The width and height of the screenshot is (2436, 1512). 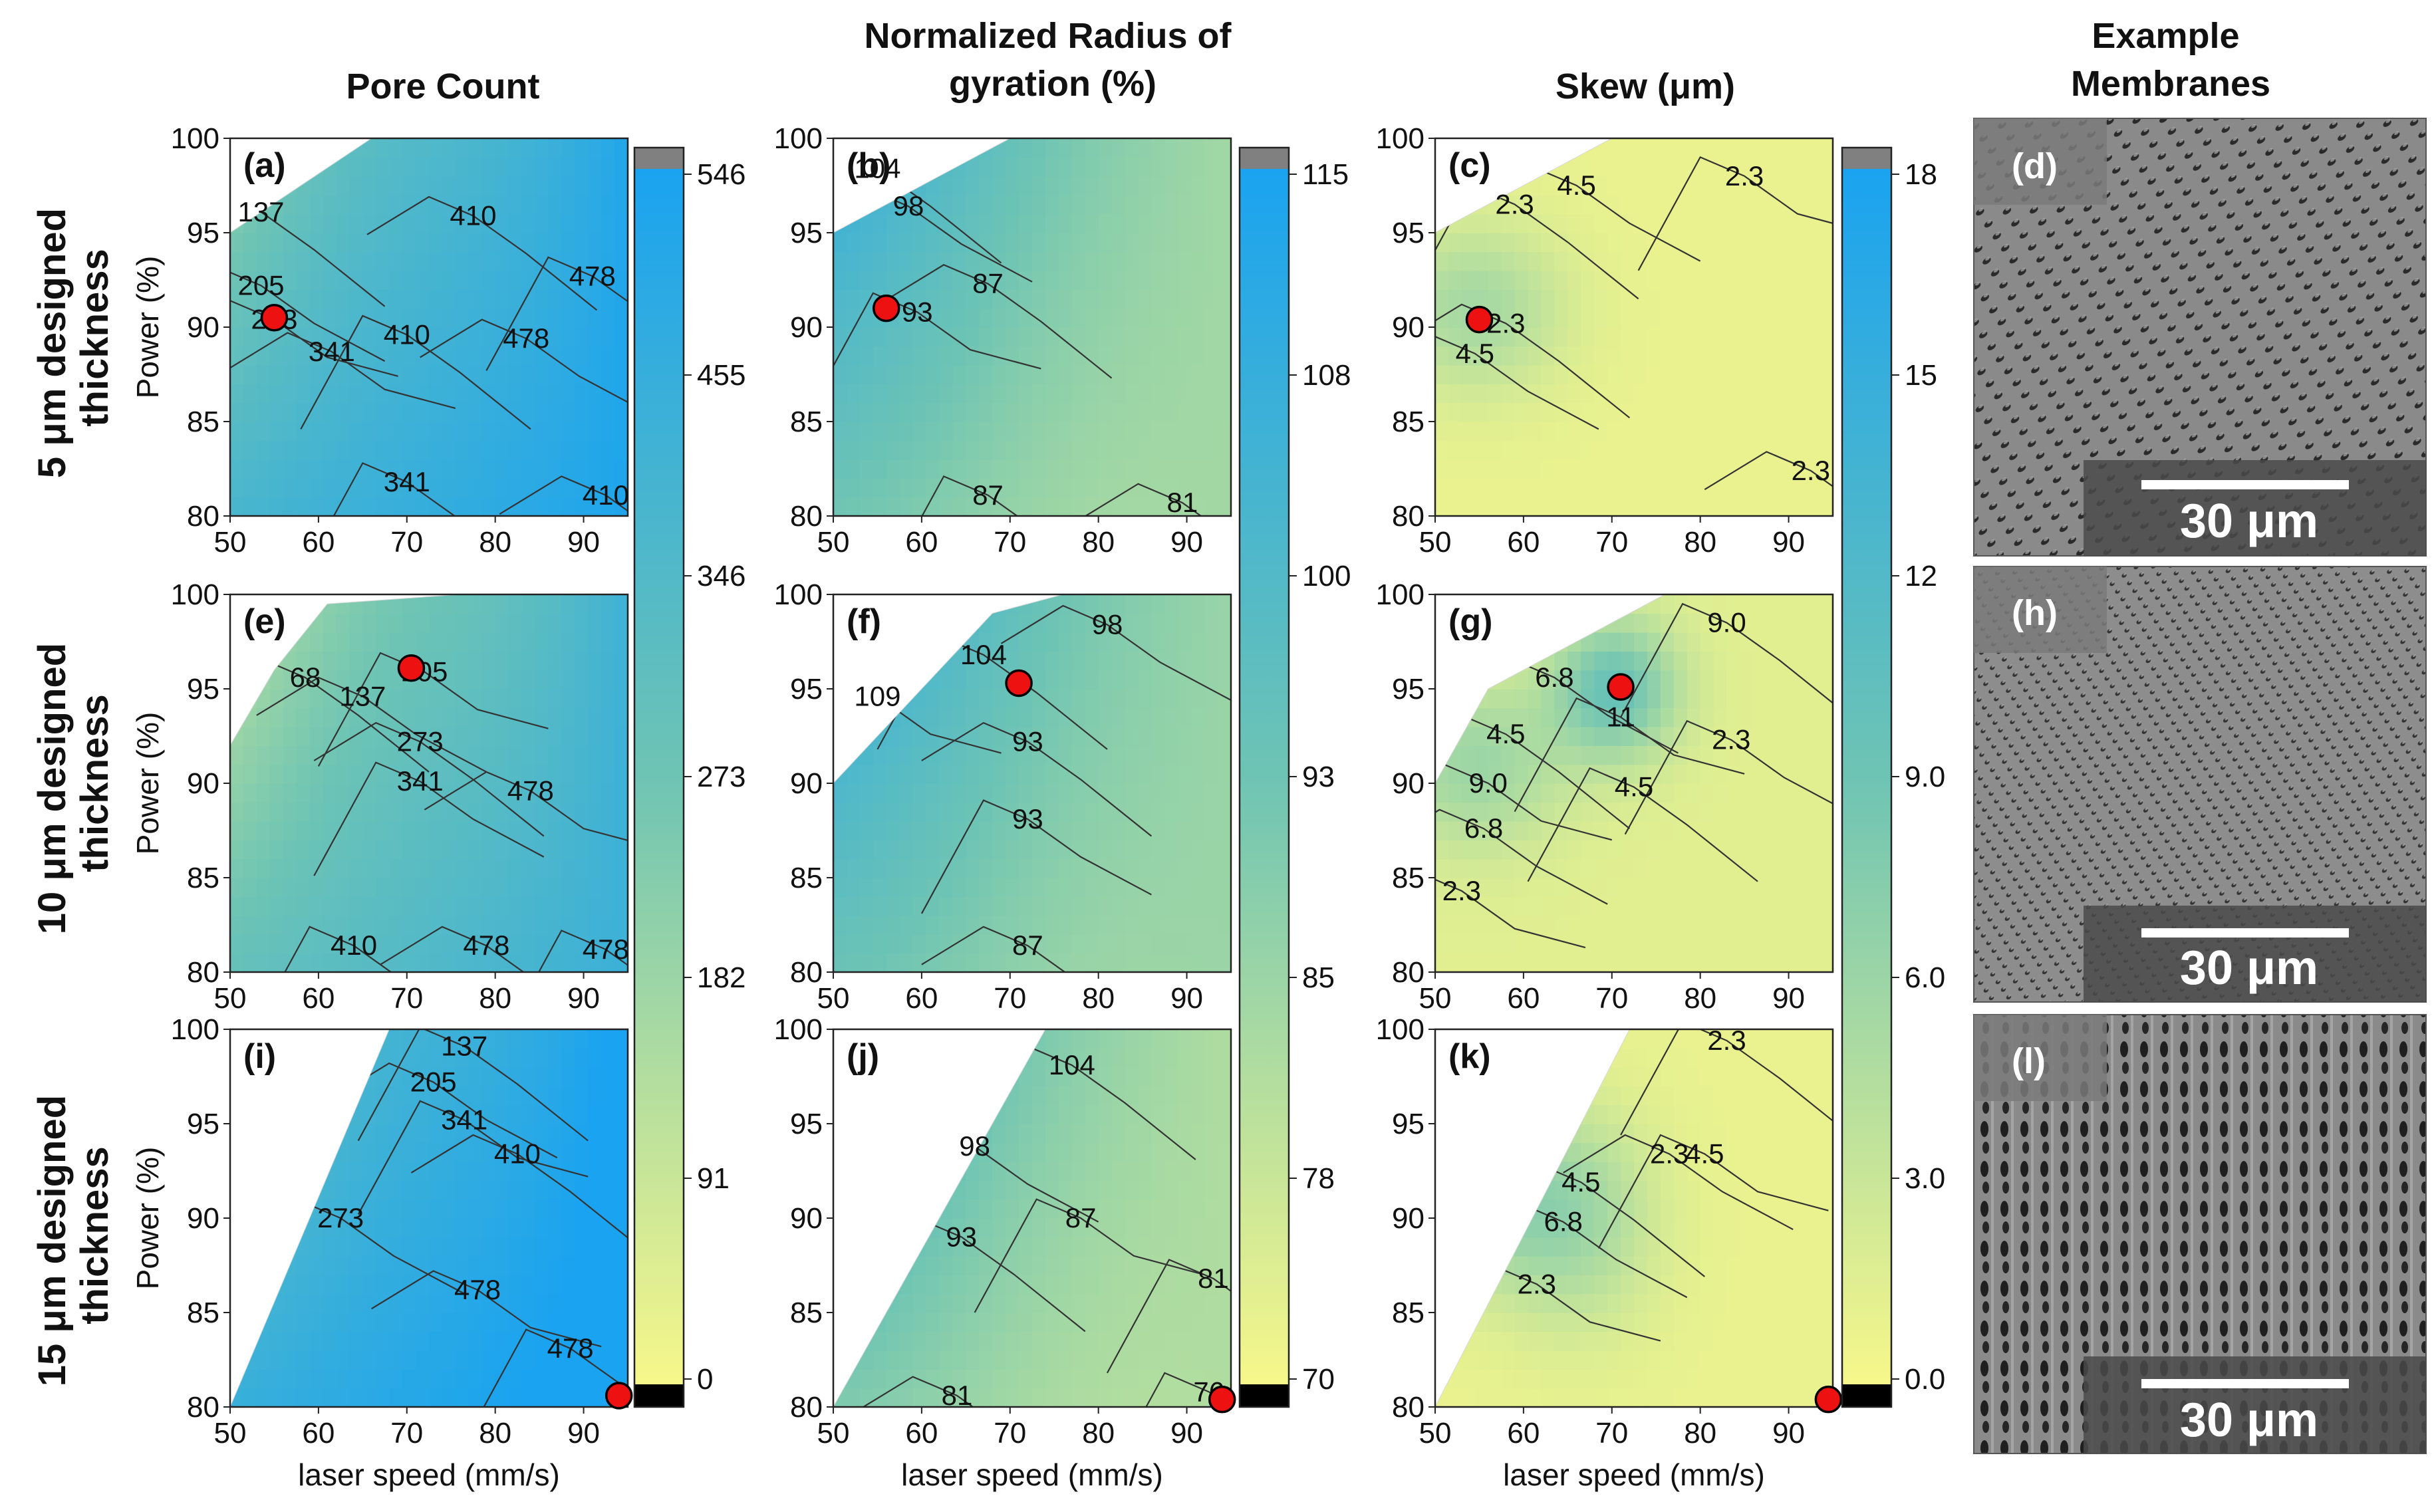 What do you see at coordinates (147, 784) in the screenshot?
I see `y-axis-label: Power (%)` at bounding box center [147, 784].